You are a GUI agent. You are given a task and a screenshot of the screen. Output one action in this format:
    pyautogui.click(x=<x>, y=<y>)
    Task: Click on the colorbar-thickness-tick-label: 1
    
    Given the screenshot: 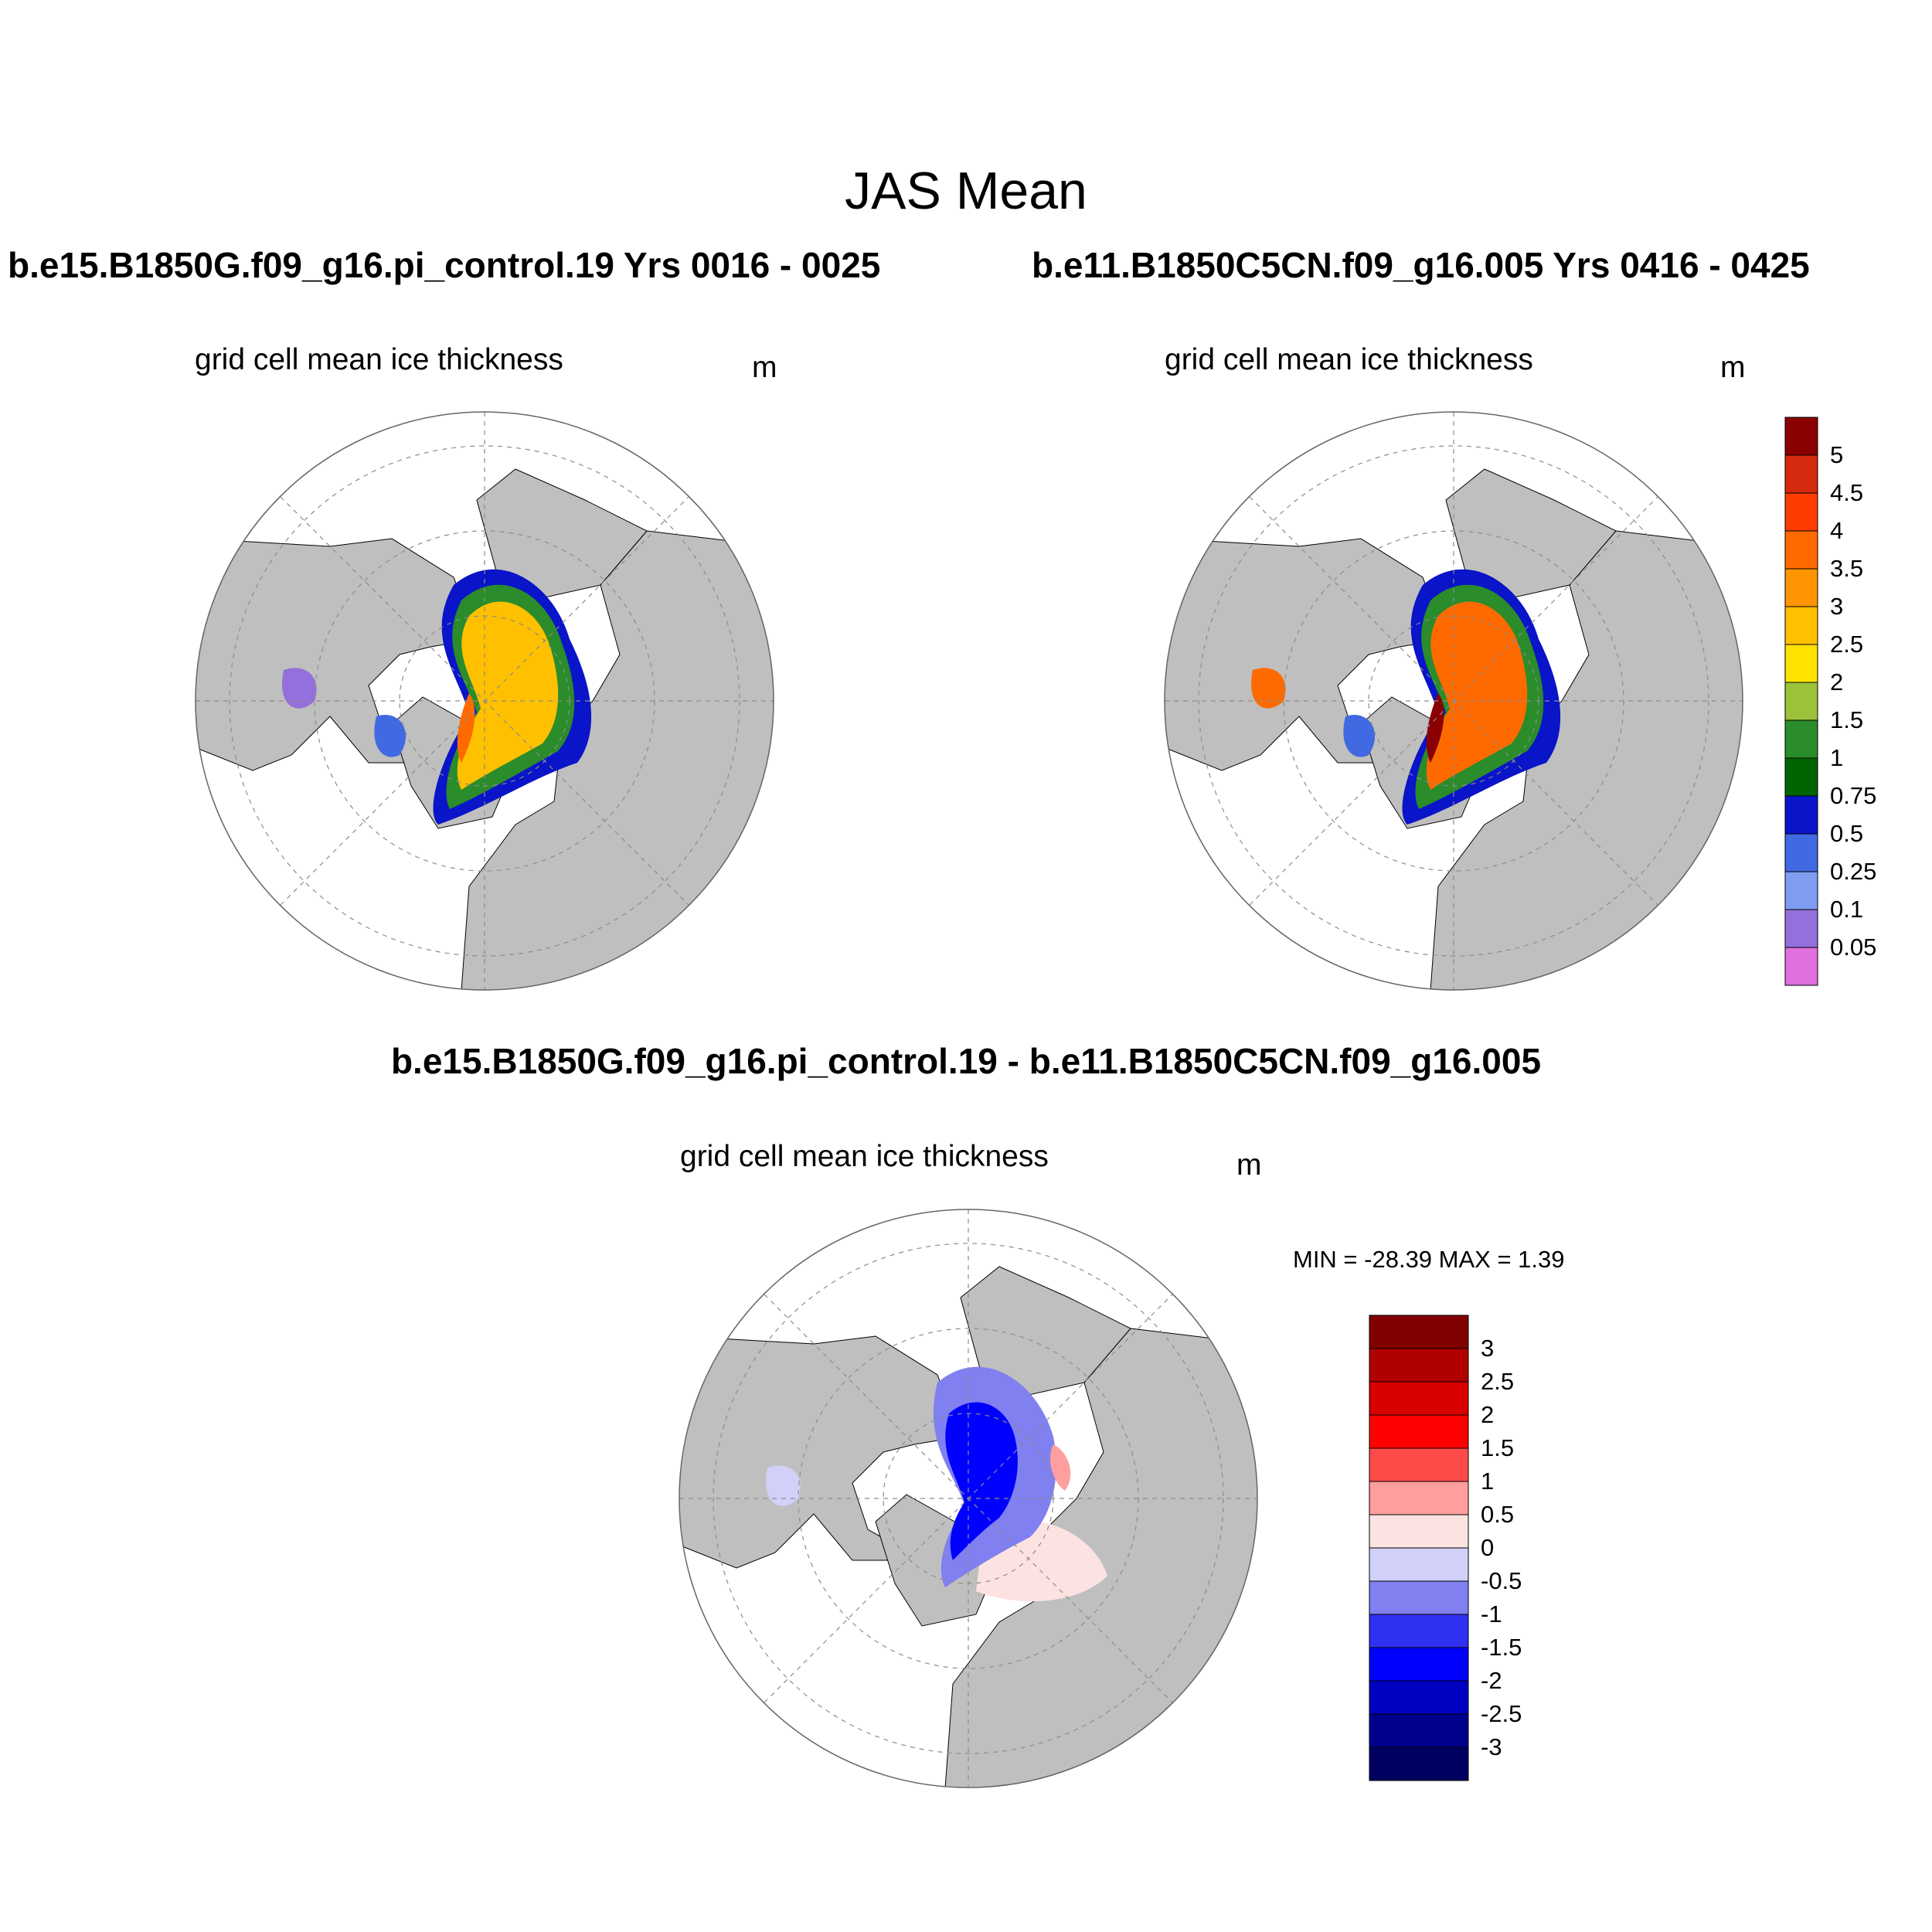 What is the action you would take?
    pyautogui.click(x=1837, y=758)
    